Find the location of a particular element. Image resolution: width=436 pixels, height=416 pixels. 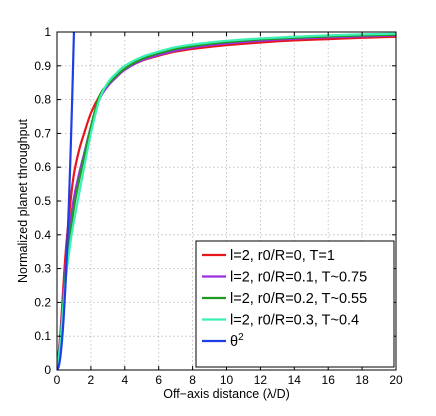

y-tick-label: 0.9 is located at coordinates (42, 66).